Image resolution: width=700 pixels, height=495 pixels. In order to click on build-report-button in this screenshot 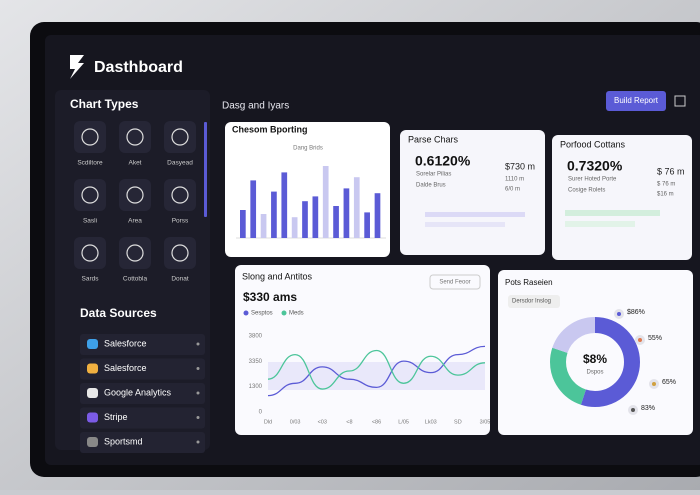, I will do `click(636, 101)`.